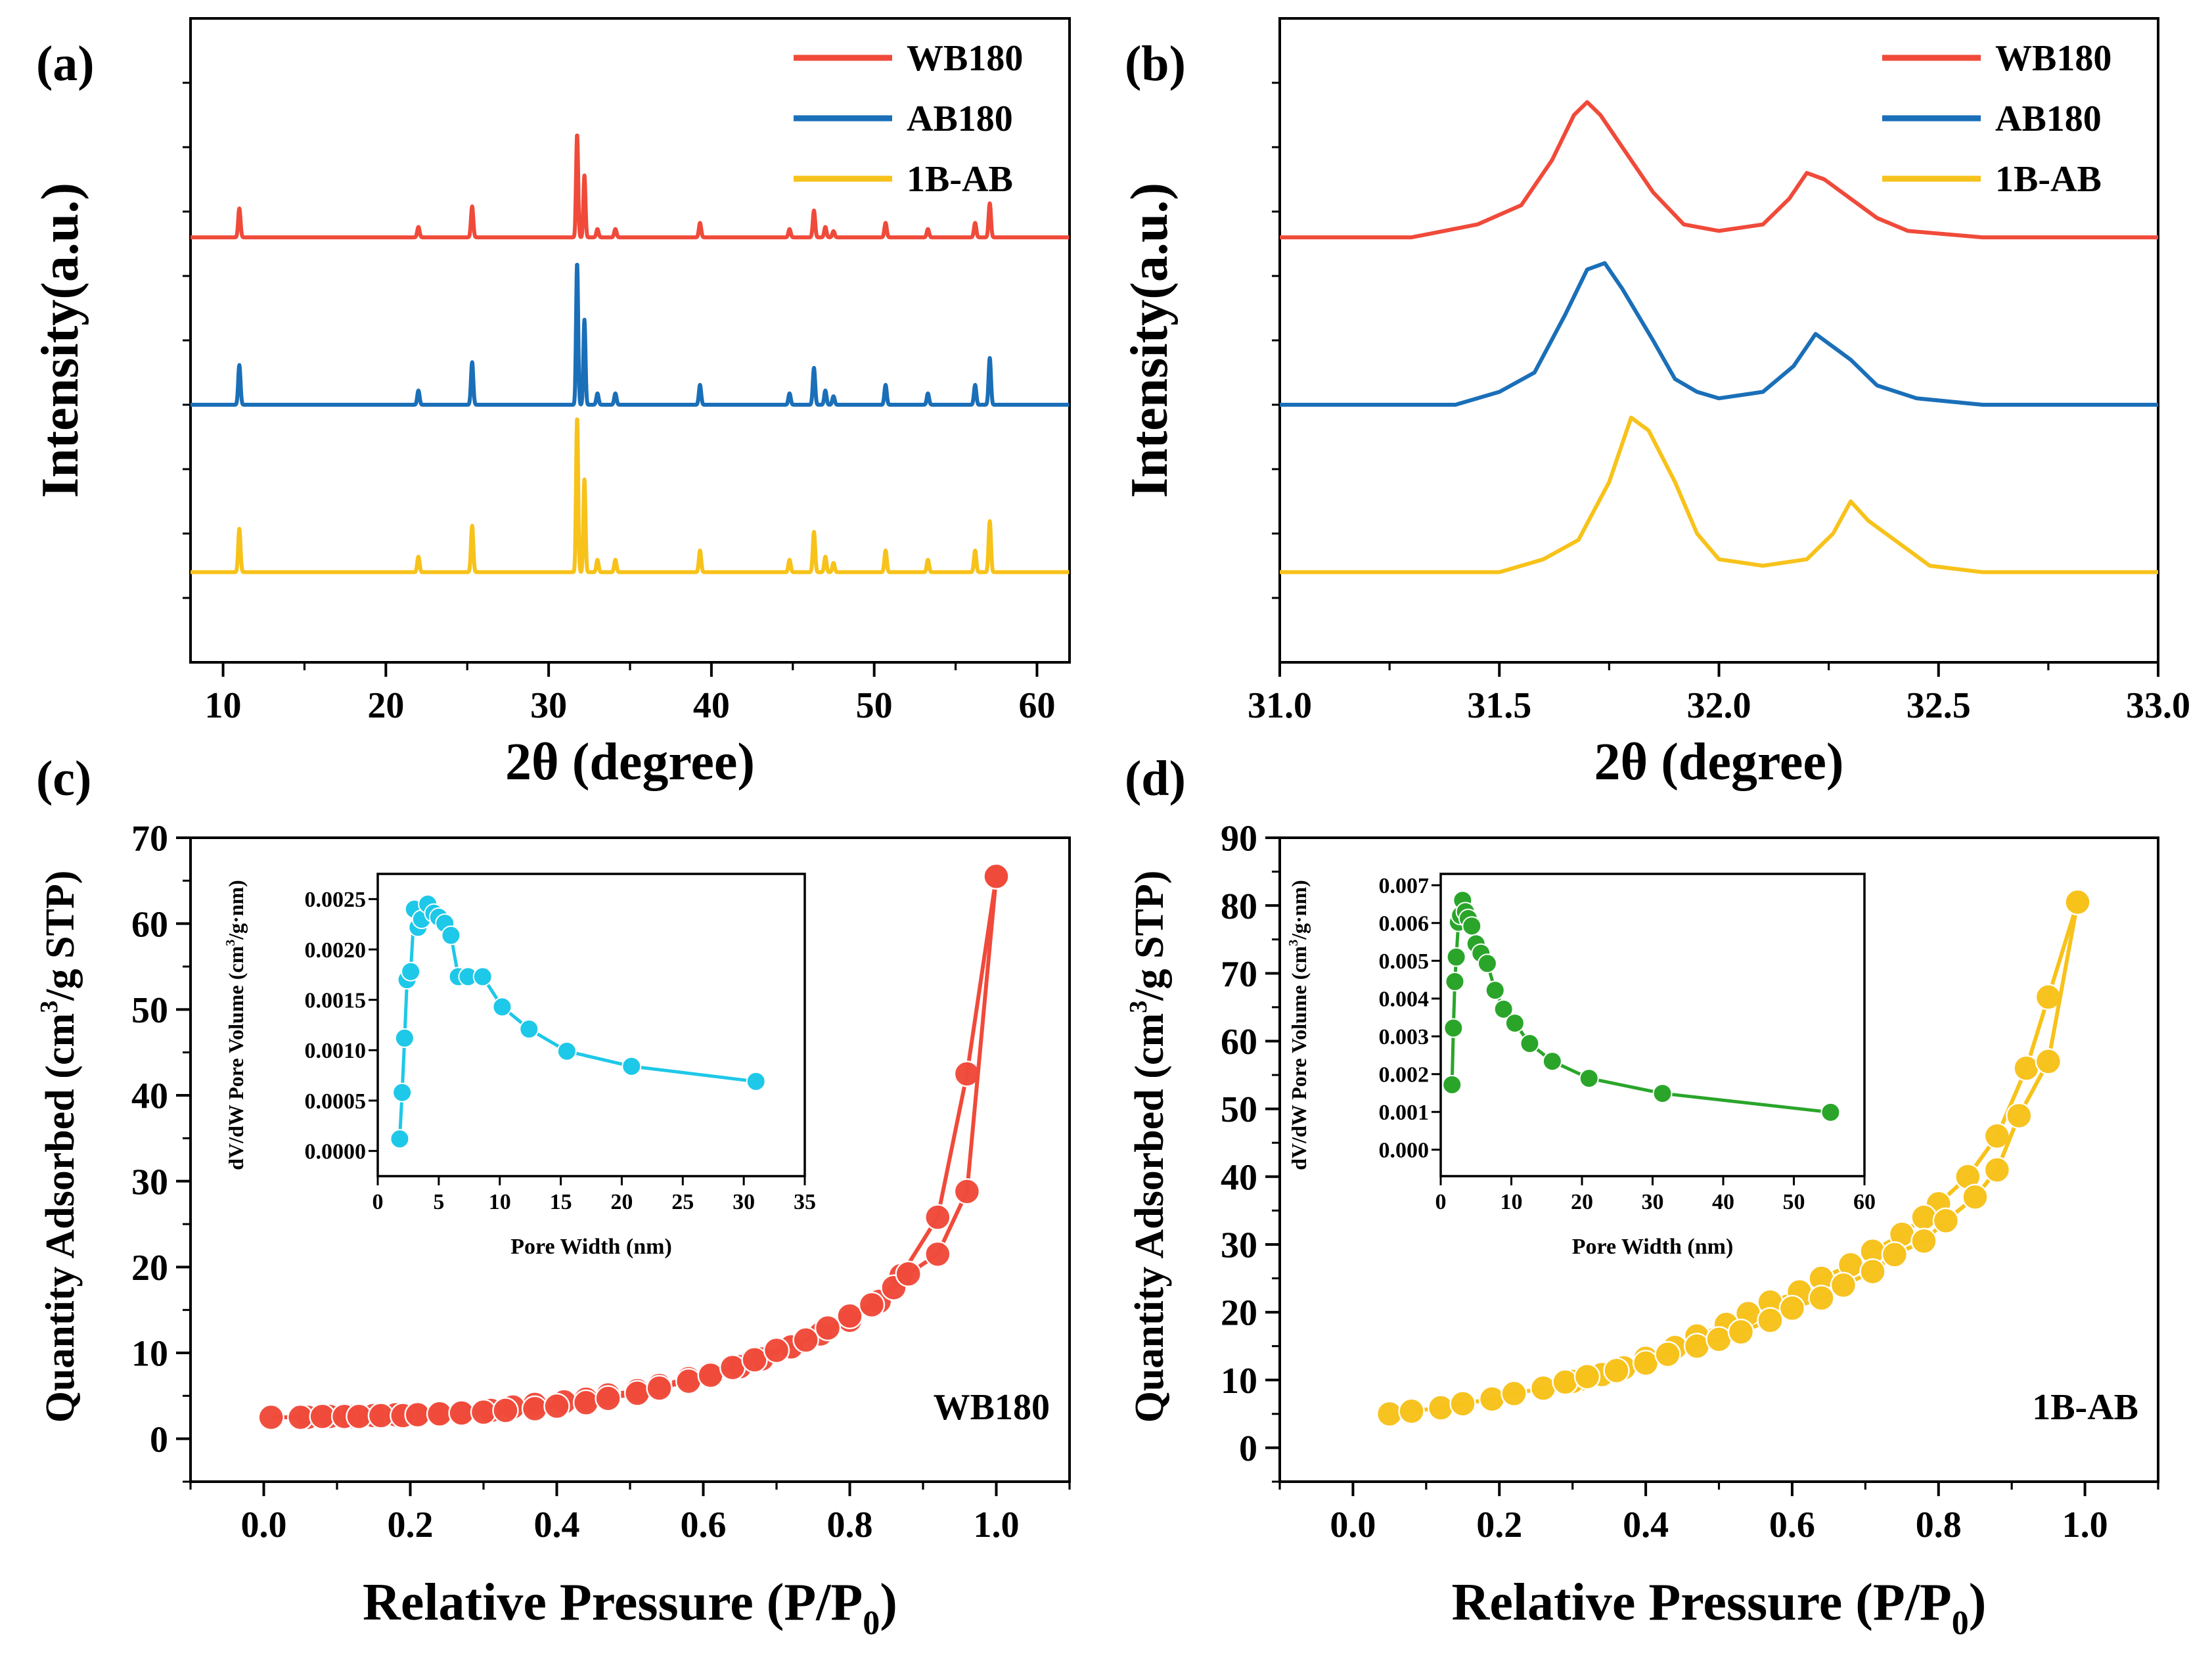  I want to click on x-tick-label: 10, so click(500, 1202).